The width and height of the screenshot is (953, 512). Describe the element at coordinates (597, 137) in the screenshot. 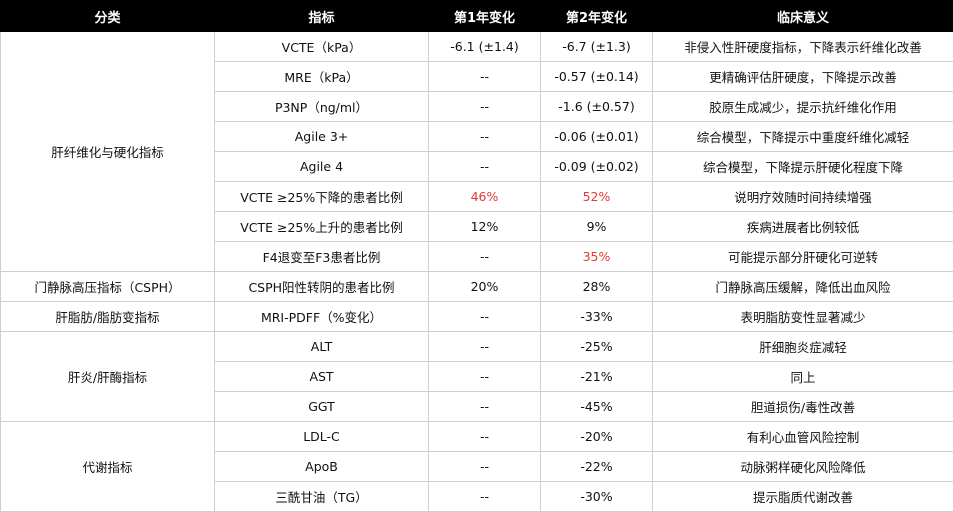

I see `year2-change-cell: -0.06 (±0.01)` at that location.